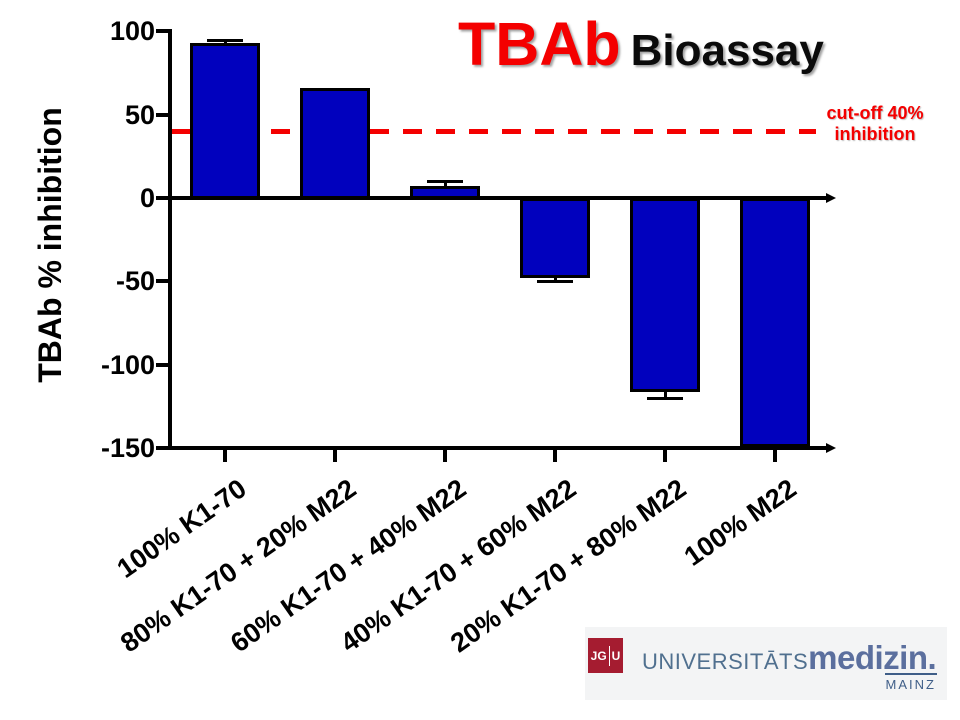 This screenshot has width=960, height=720. I want to click on logo-city-label: MAINZ, so click(910, 682).